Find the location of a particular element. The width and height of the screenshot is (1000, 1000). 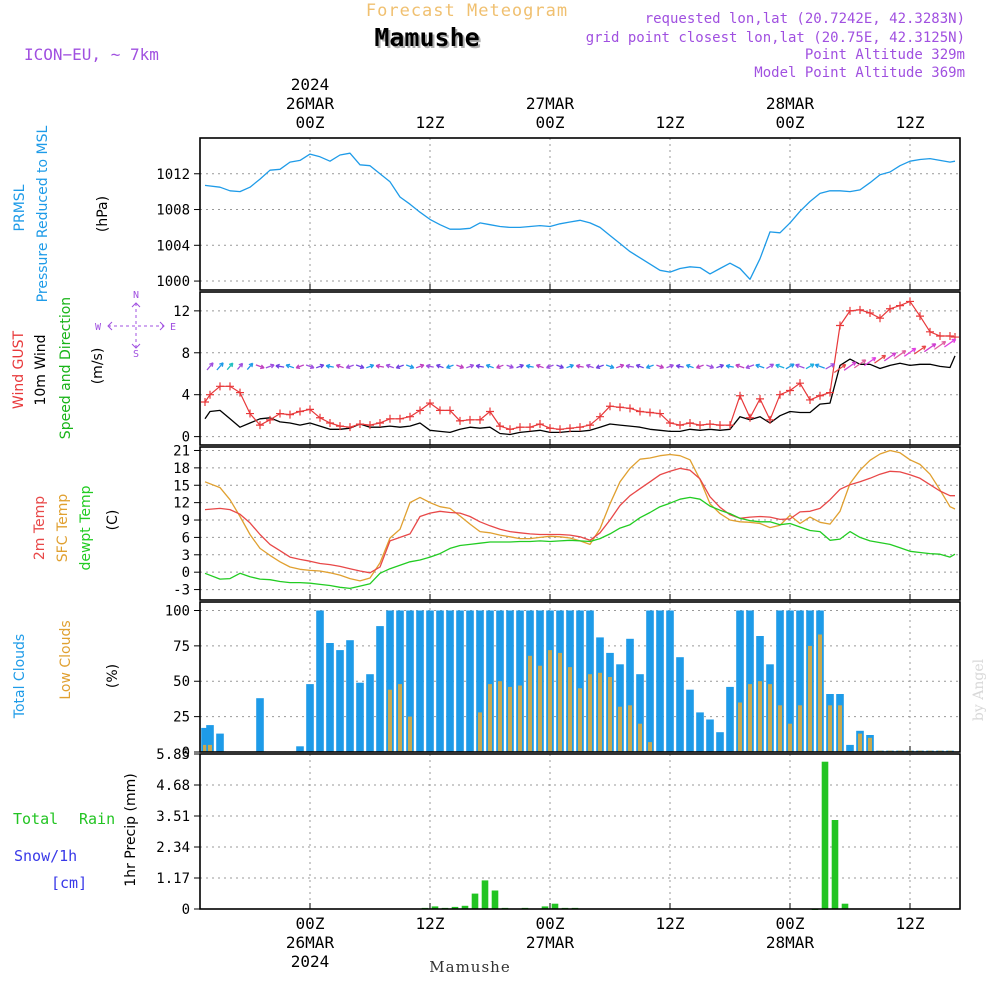

precip-border is located at coordinates (580, 831).